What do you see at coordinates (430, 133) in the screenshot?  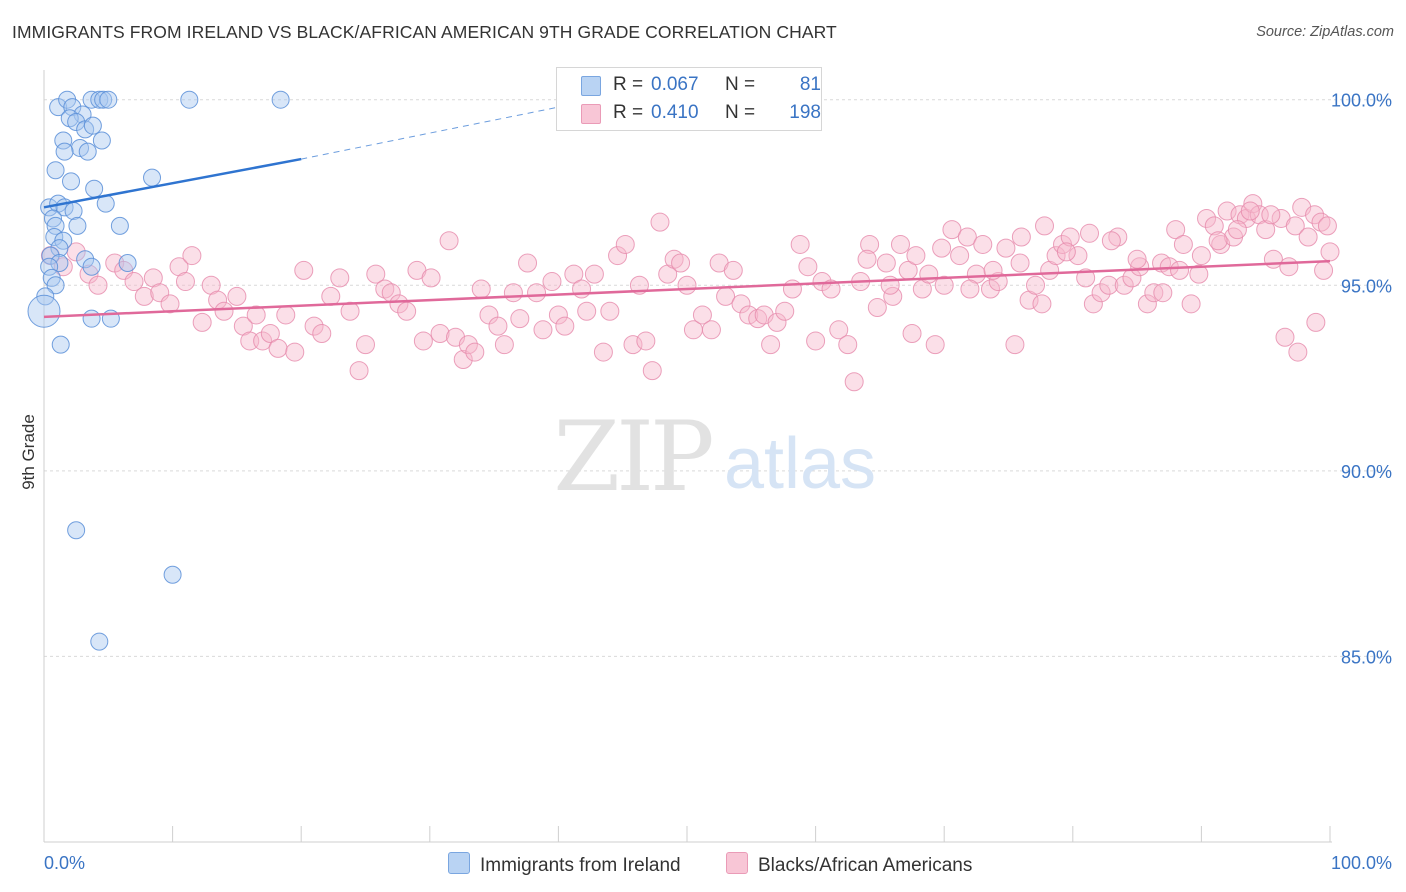 I see `trend-line-ireland-extension` at bounding box center [430, 133].